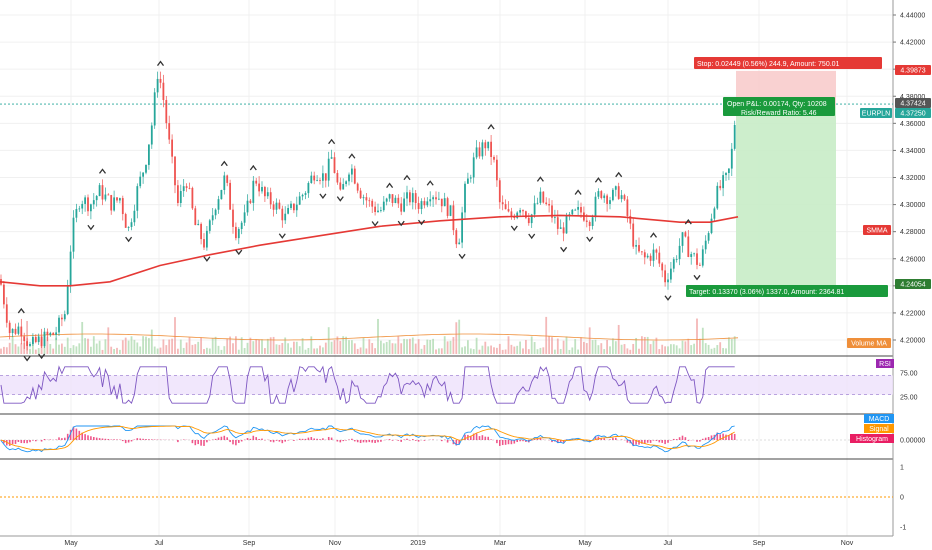 The height and width of the screenshot is (550, 932). Describe the element at coordinates (779, 106) in the screenshot. I see `pnl-label-box` at that location.